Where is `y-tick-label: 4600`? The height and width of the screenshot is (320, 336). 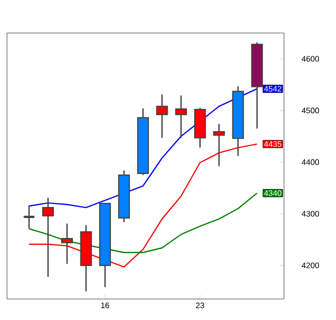 y-tick-label: 4600 is located at coordinates (311, 59).